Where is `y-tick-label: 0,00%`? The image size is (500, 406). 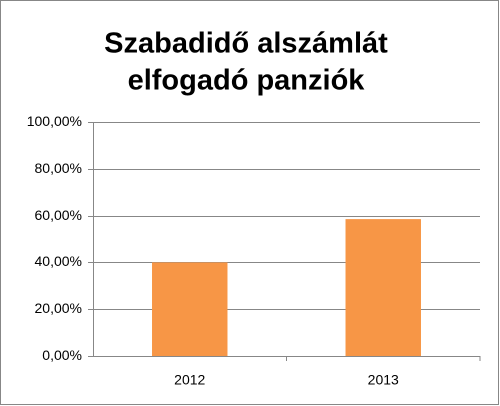 y-tick-label: 0,00% is located at coordinates (62, 355).